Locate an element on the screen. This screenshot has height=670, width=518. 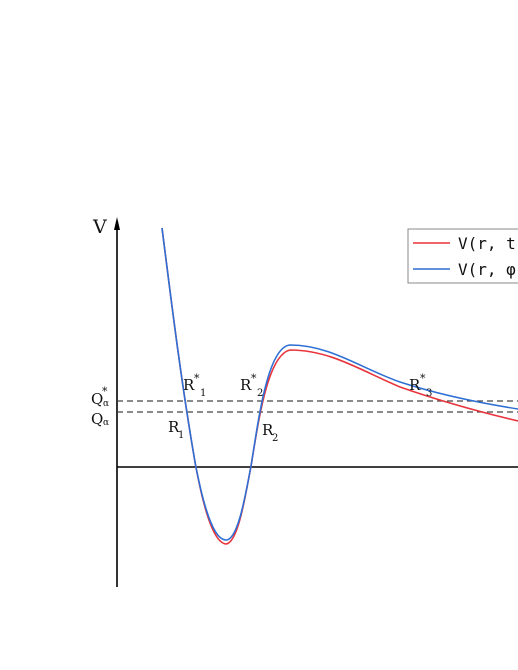
legend: V(r, t, V(r, φ) is located at coordinates (462, 256).